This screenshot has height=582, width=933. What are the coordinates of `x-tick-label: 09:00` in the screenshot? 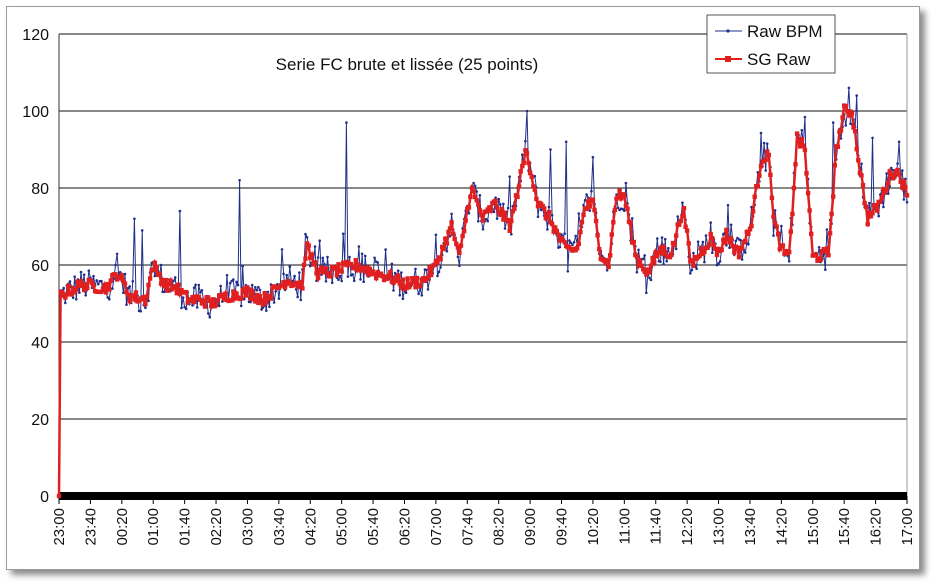 It's located at (530, 527).